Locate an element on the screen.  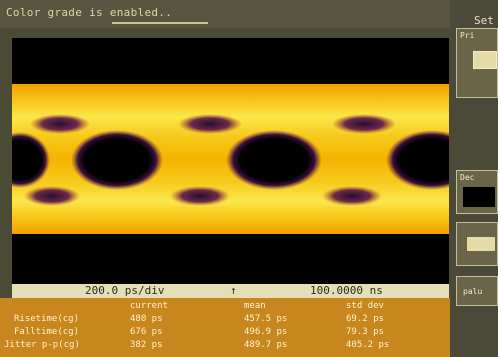
side-button-value-box is located at coordinates (479, 197).